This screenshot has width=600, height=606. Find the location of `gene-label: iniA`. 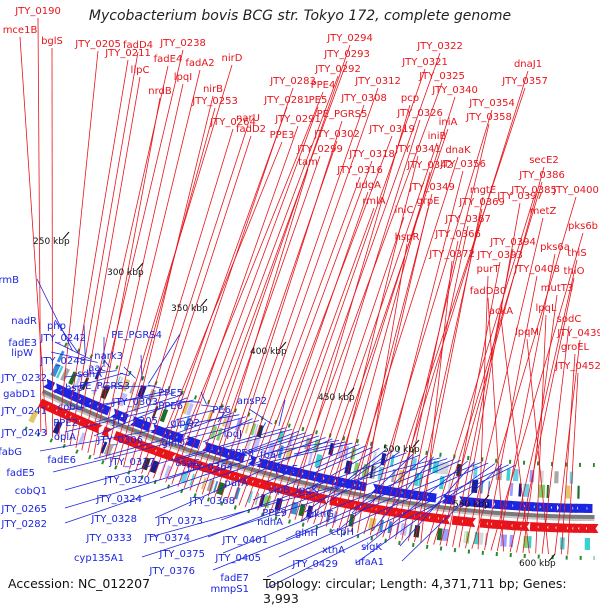

gene-label: iniA is located at coordinates (448, 122).